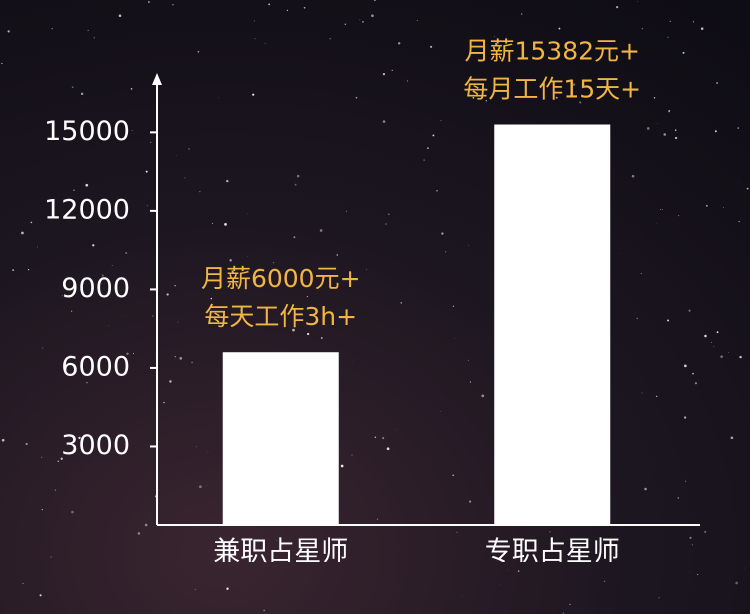 The height and width of the screenshot is (614, 750). I want to click on bar, so click(552, 324).